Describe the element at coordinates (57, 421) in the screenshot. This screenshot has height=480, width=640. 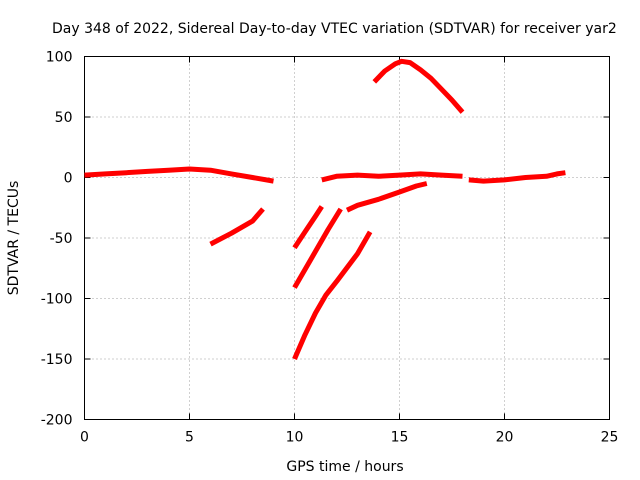
I see `y-tick-label: -200` at that location.